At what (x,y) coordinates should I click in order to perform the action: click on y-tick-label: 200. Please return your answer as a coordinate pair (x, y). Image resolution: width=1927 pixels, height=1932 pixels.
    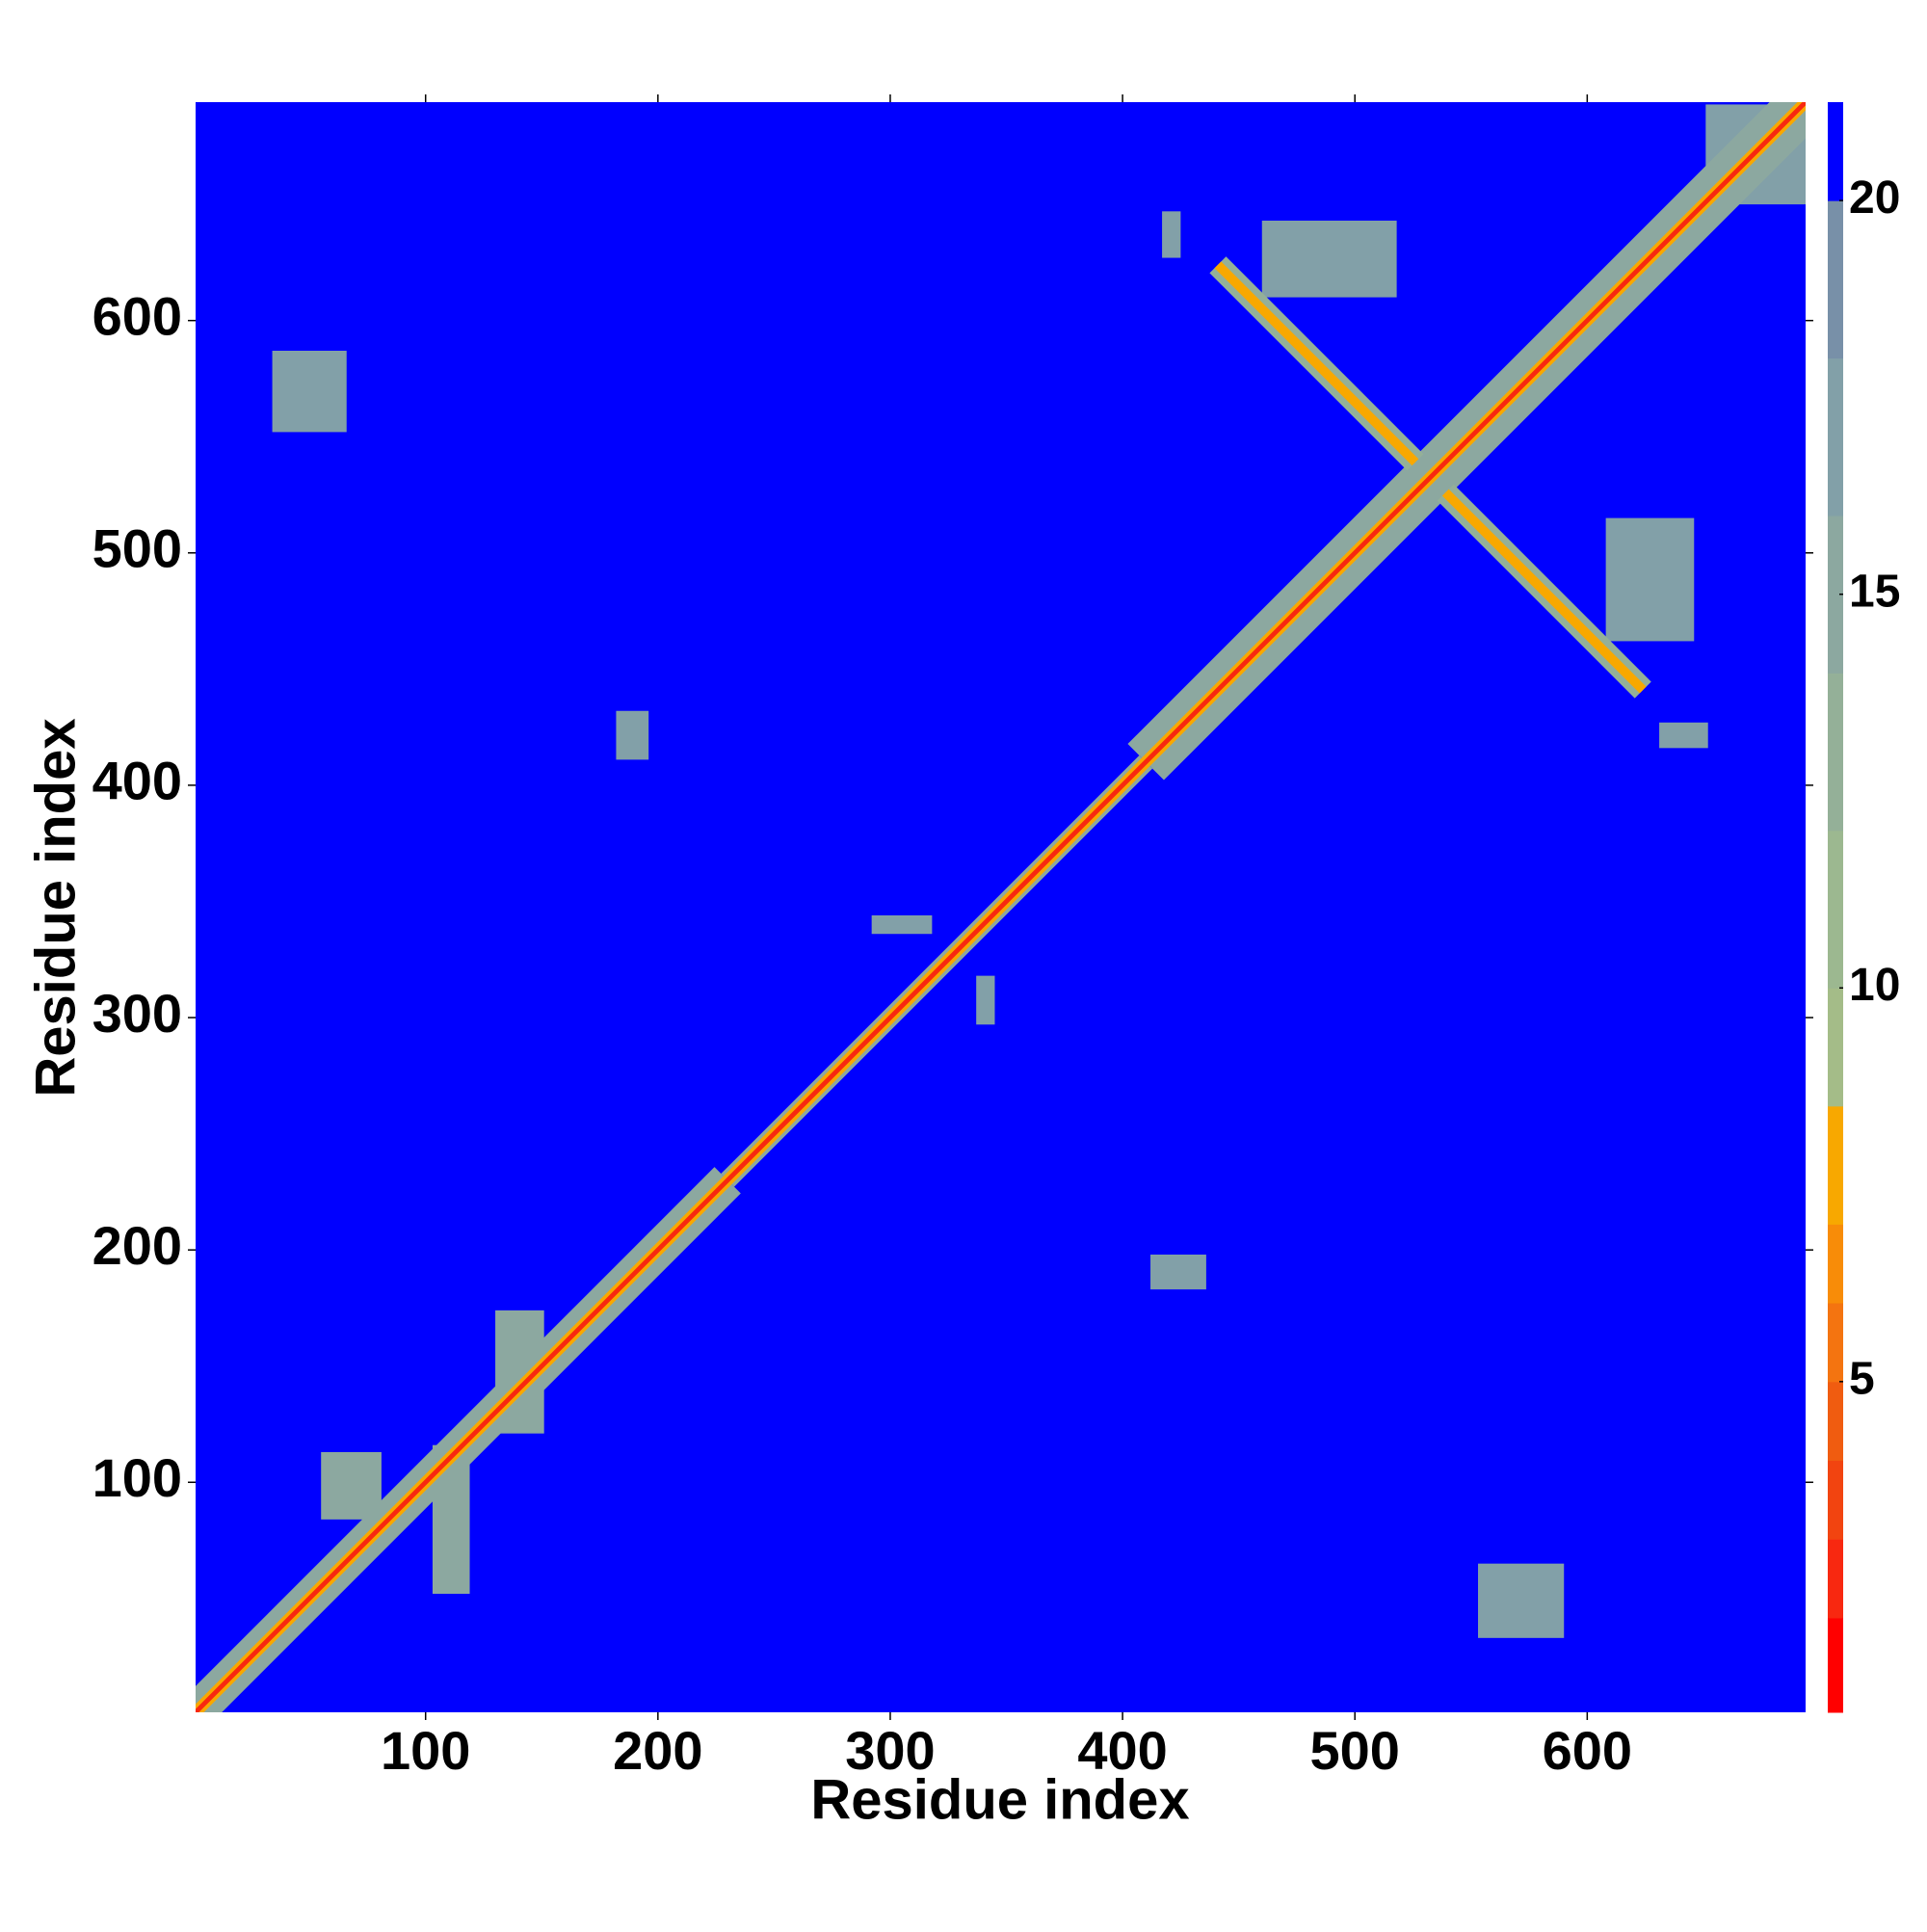
    Looking at the image, I should click on (137, 1245).